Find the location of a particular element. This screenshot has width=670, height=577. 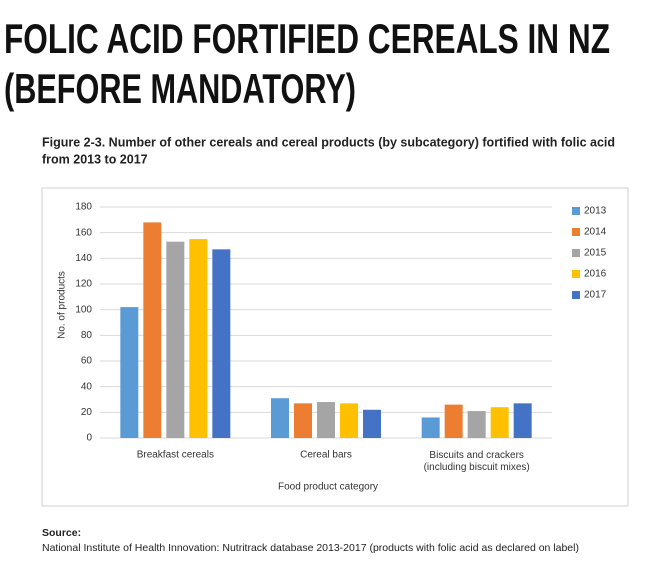

source-label: Source: is located at coordinates (61, 533).